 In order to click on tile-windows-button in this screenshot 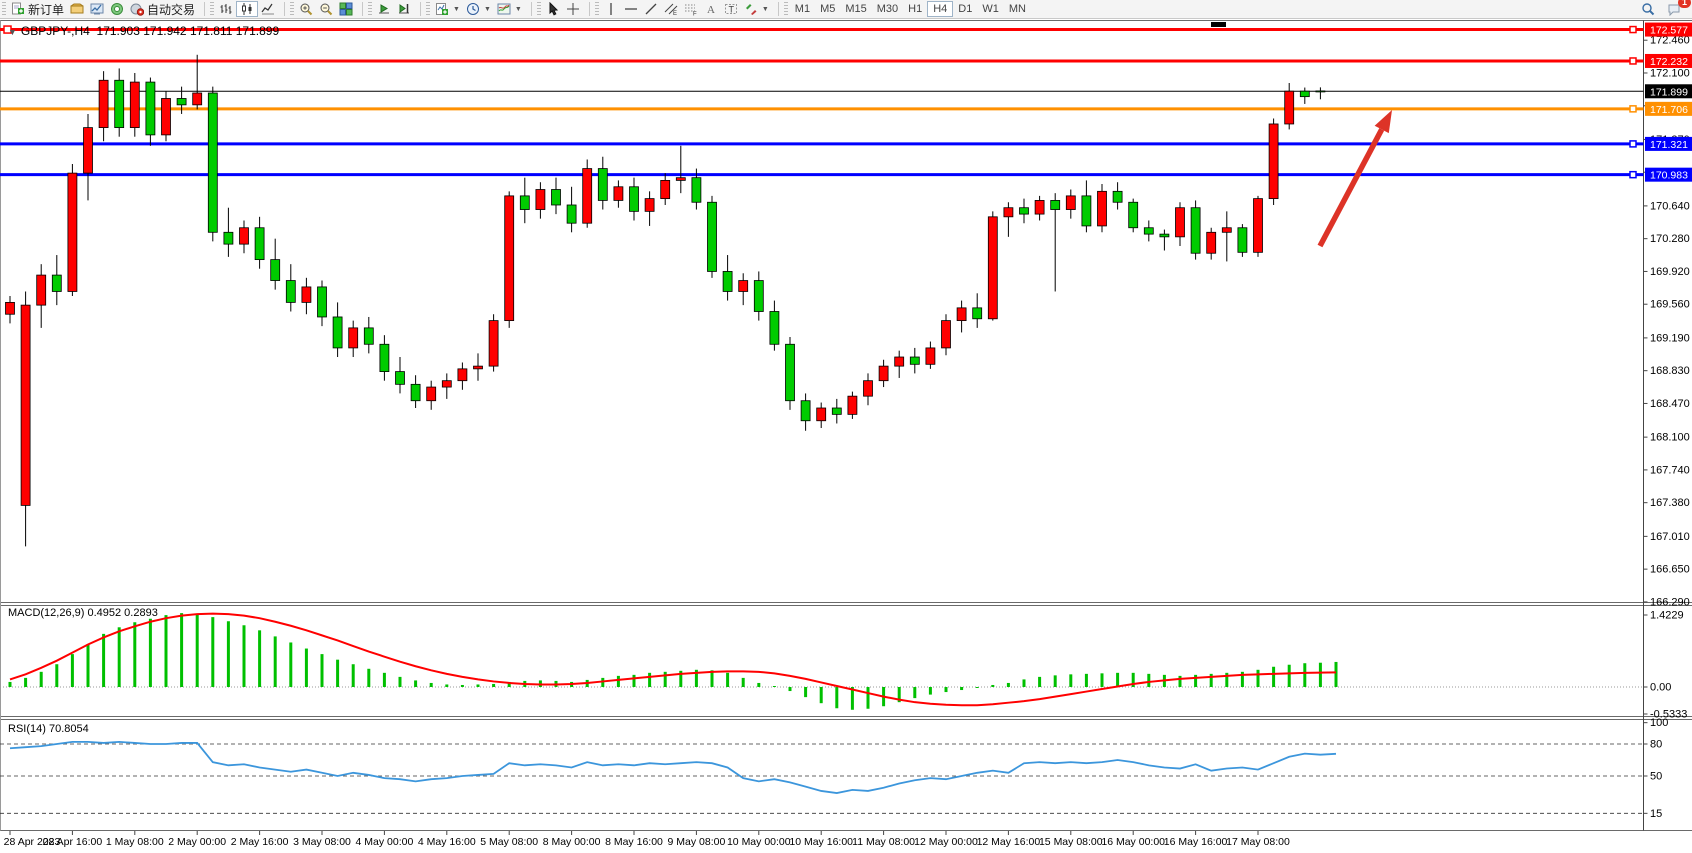, I will do `click(346, 9)`.